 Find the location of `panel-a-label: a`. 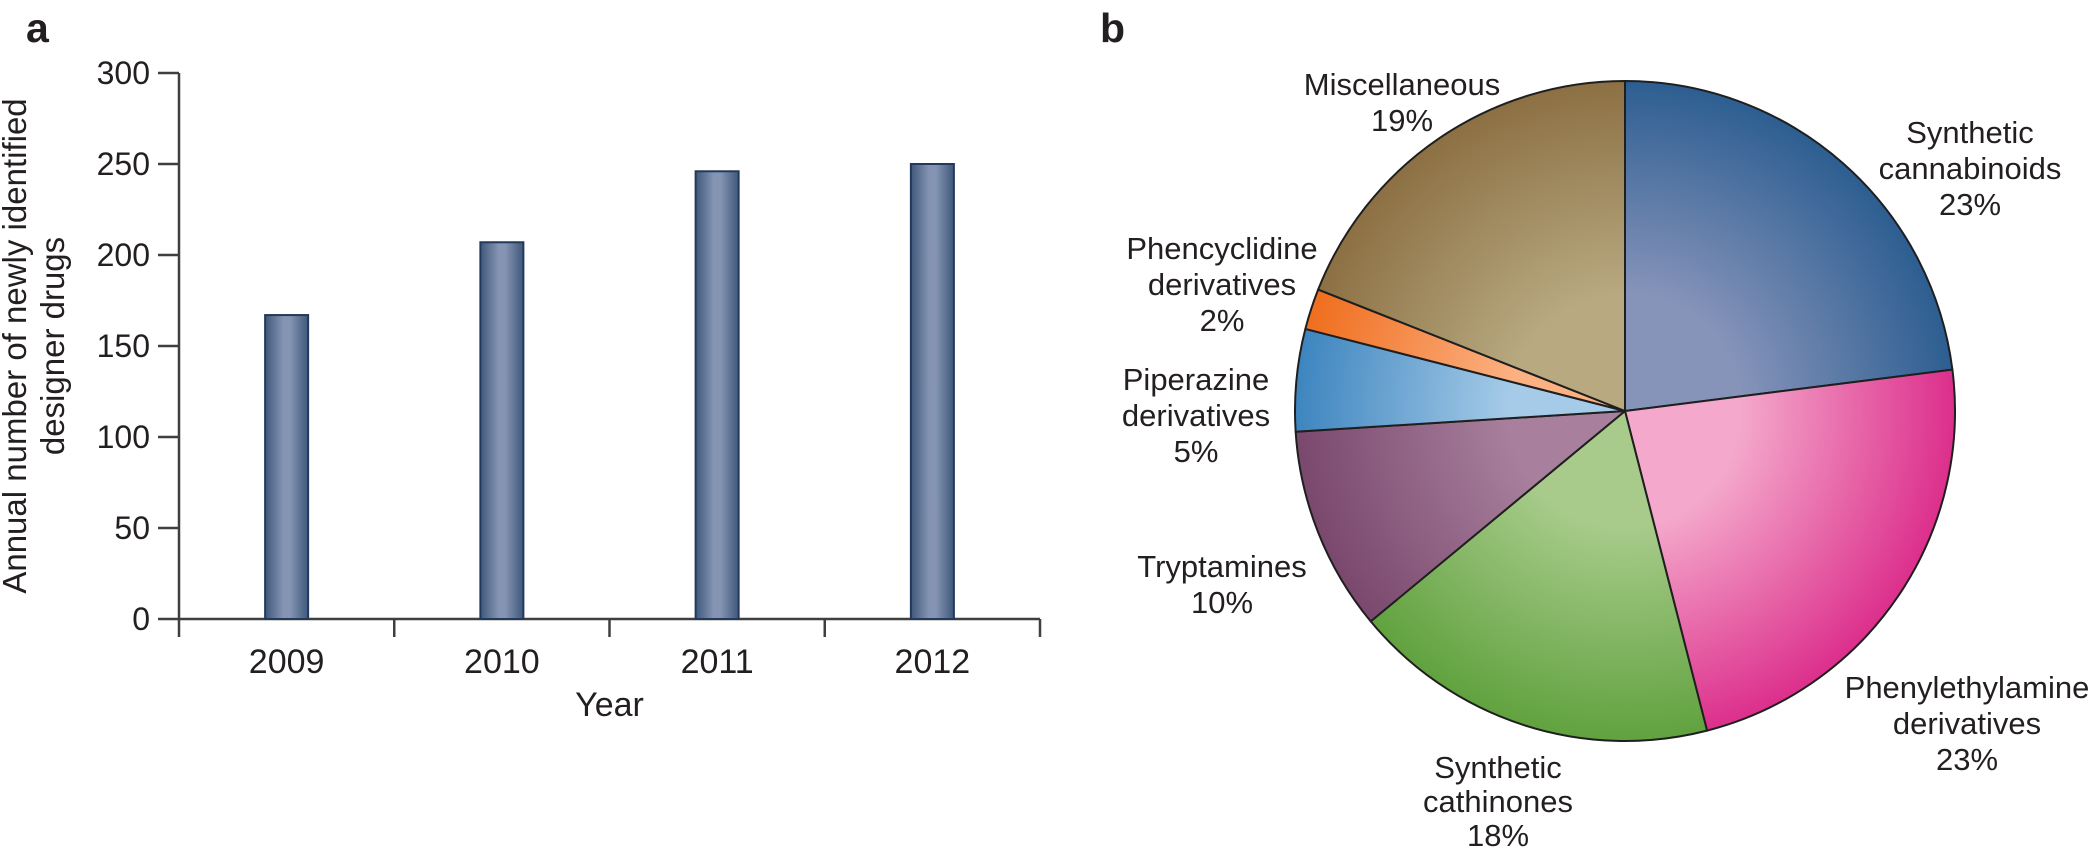

panel-a-label: a is located at coordinates (37, 28).